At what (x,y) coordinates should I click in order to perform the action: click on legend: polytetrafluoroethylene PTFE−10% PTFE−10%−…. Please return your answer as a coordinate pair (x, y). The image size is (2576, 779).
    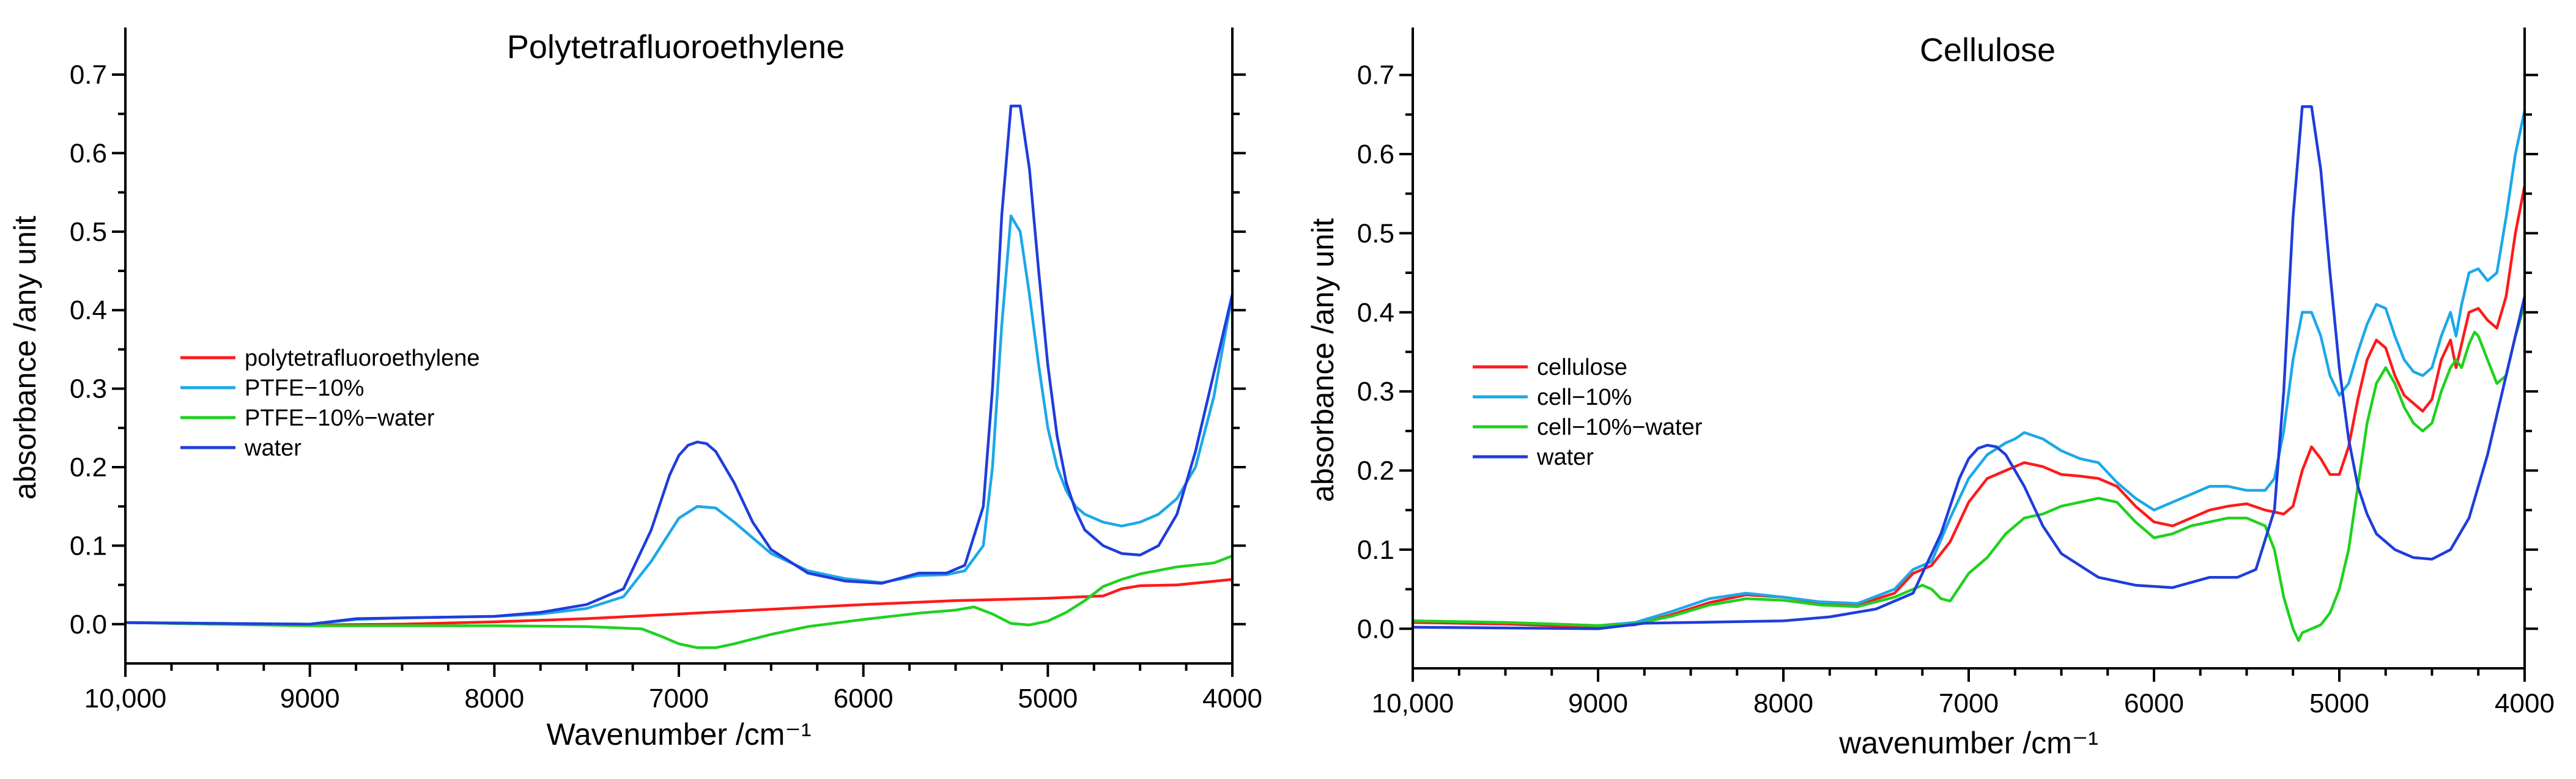
    Looking at the image, I should click on (329, 403).